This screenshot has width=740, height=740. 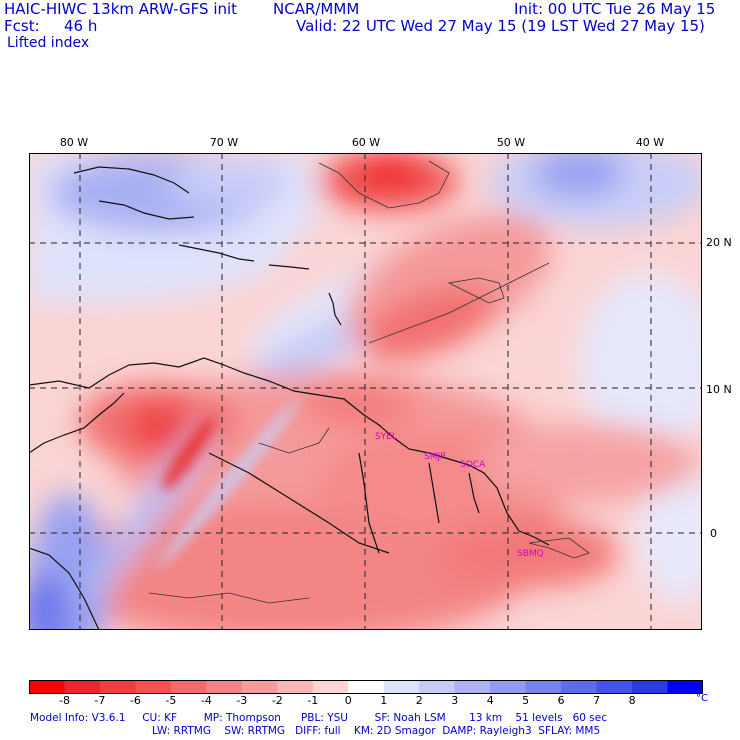 I want to click on colorbar-tick-label: 6, so click(x=561, y=700).